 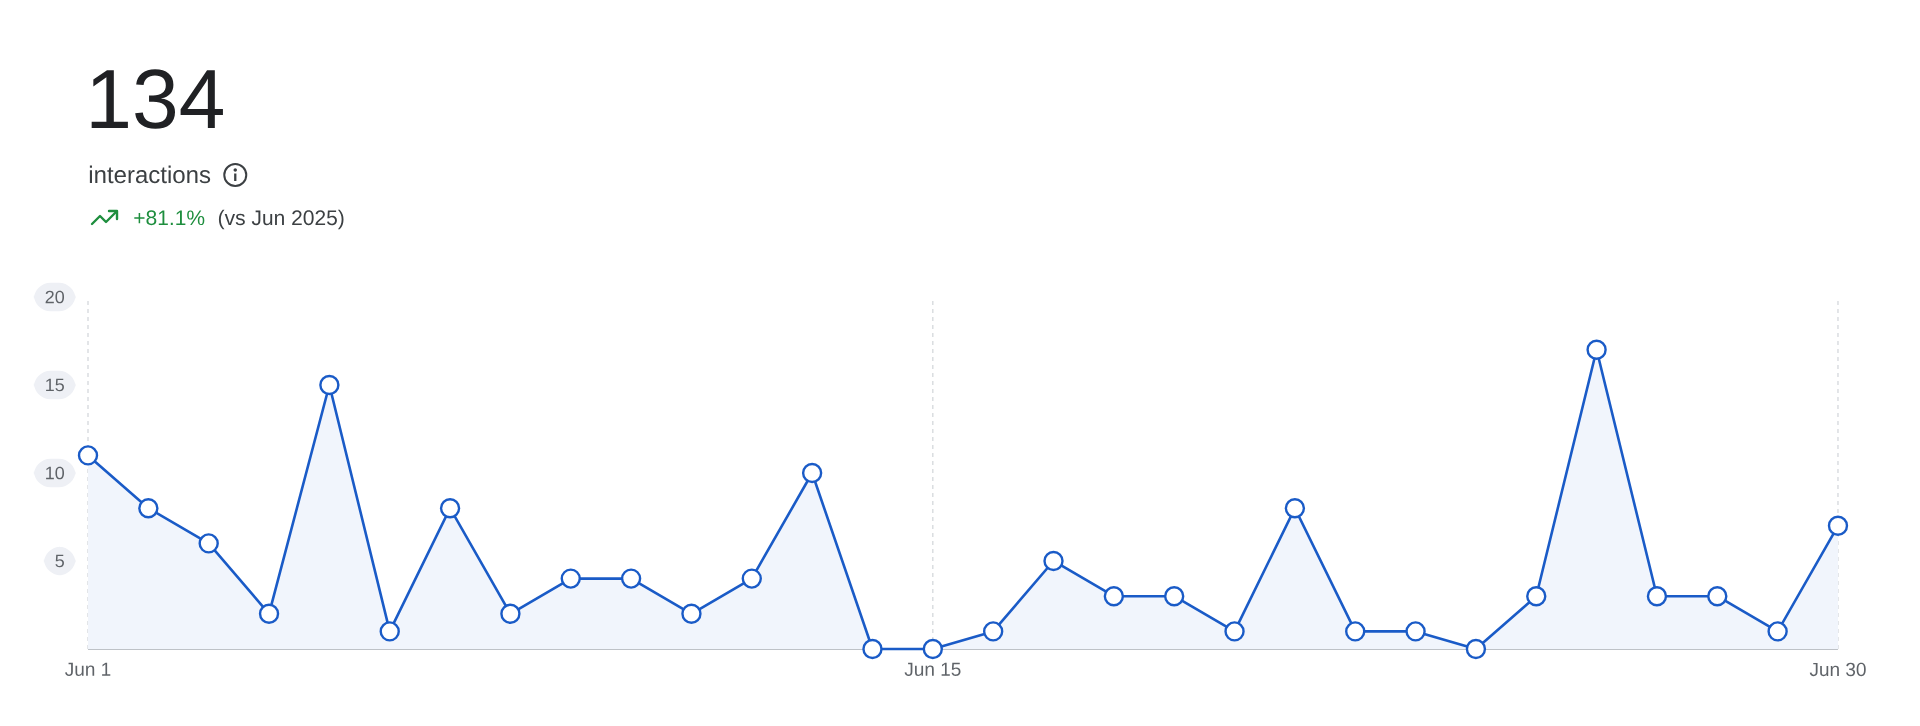 What do you see at coordinates (55, 473) in the screenshot?
I see `y-tick-label: 10` at bounding box center [55, 473].